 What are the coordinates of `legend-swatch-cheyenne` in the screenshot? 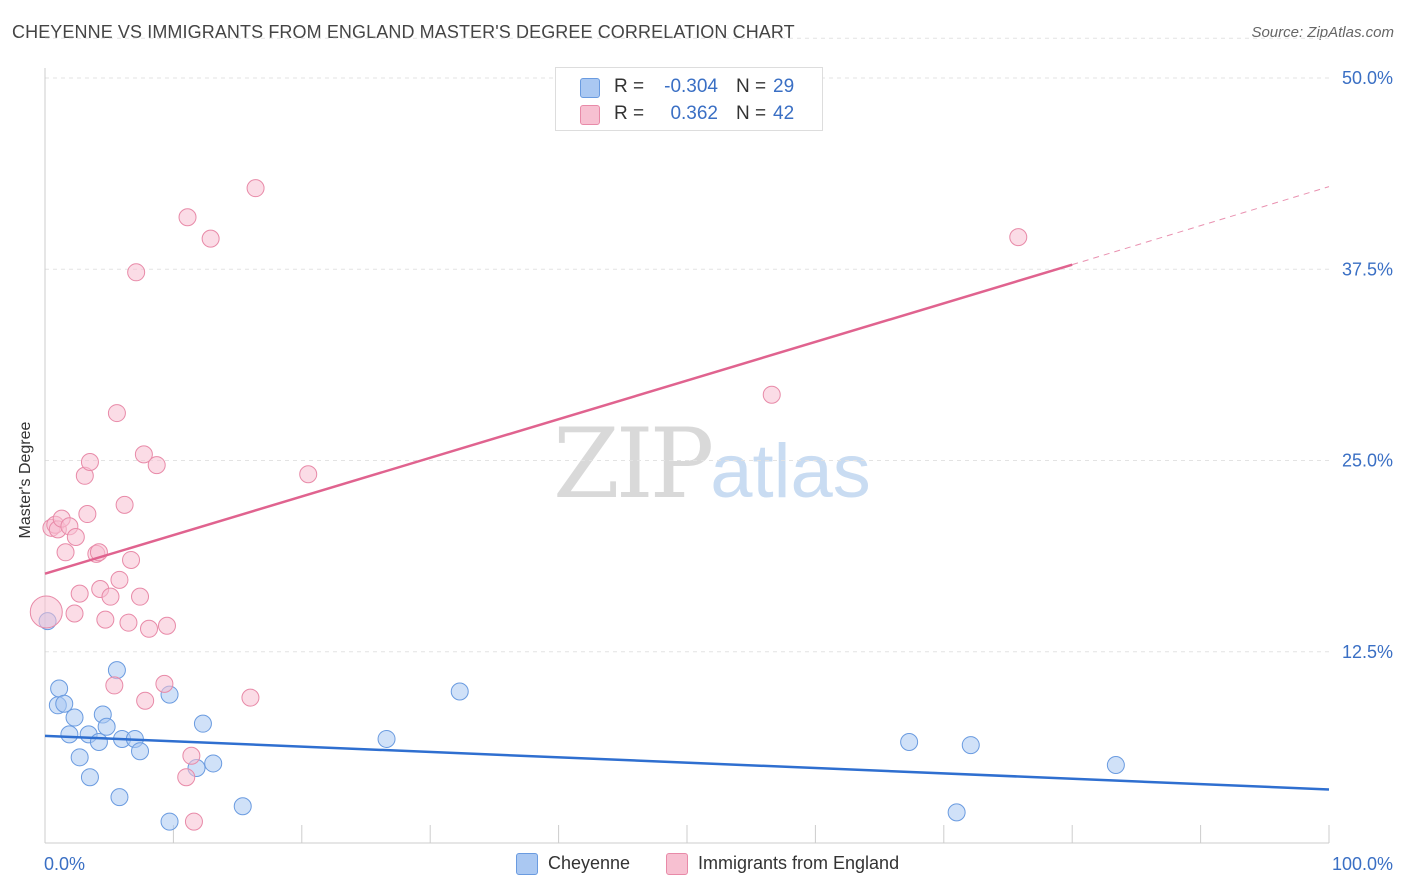 It's located at (590, 88).